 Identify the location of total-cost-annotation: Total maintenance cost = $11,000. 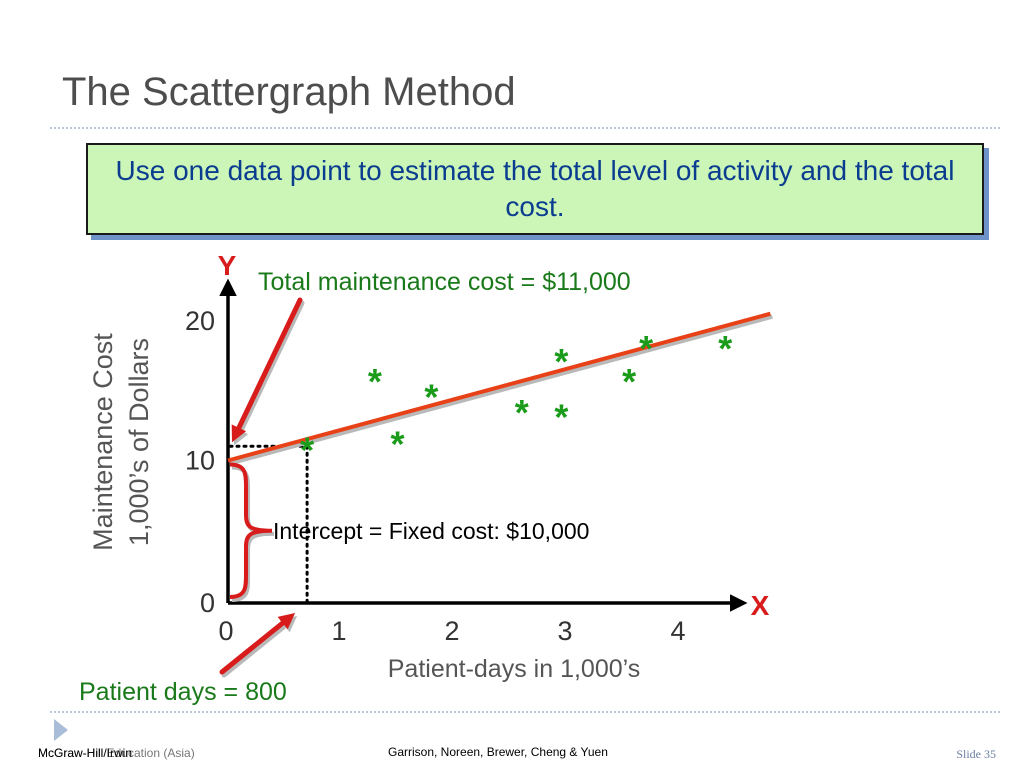
(444, 282).